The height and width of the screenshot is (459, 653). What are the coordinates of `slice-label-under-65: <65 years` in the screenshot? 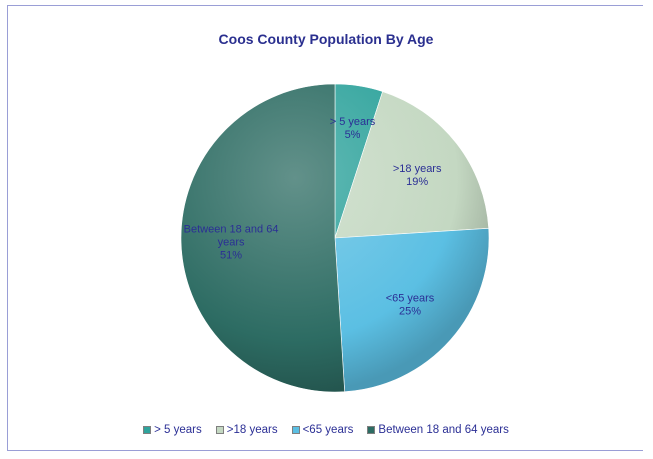 It's located at (410, 299).